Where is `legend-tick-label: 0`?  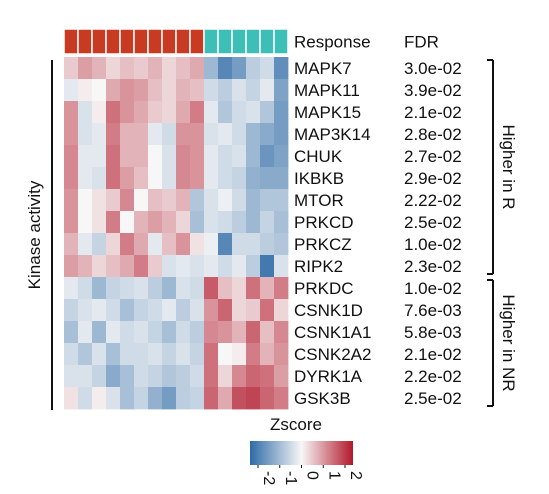 legend-tick-label: 0 is located at coordinates (312, 475).